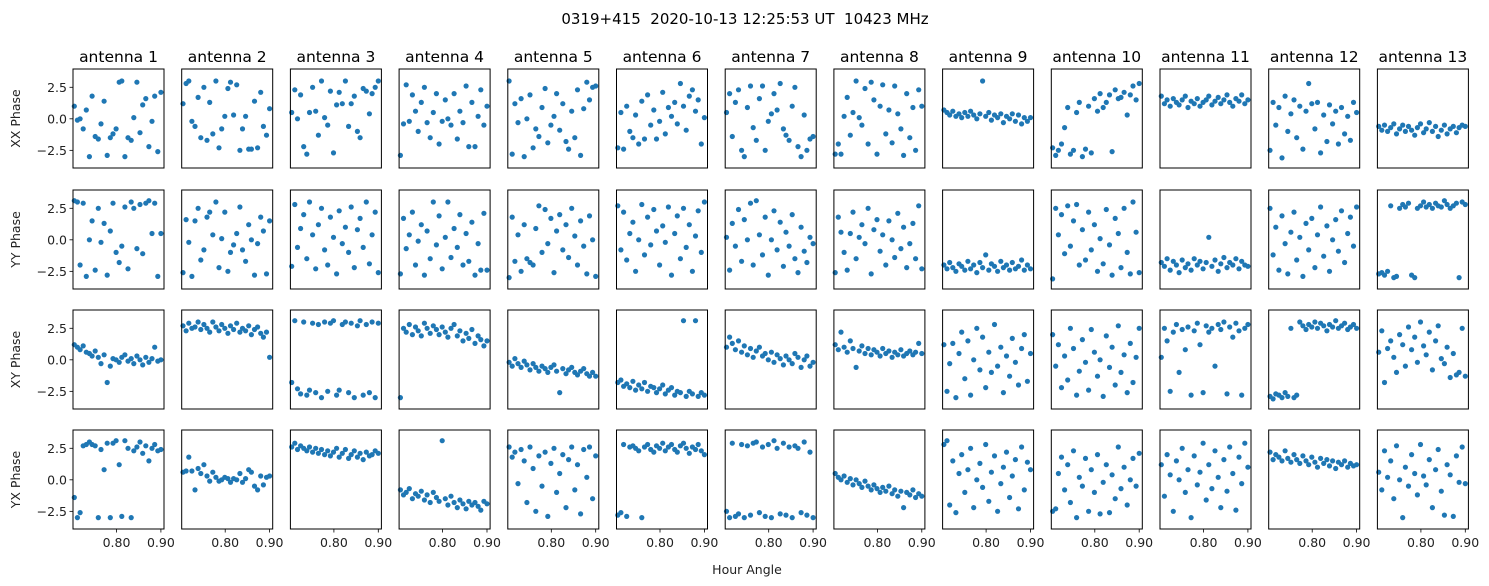 The height and width of the screenshot is (586, 1489). What do you see at coordinates (1314, 359) in the screenshot?
I see `subplot` at bounding box center [1314, 359].